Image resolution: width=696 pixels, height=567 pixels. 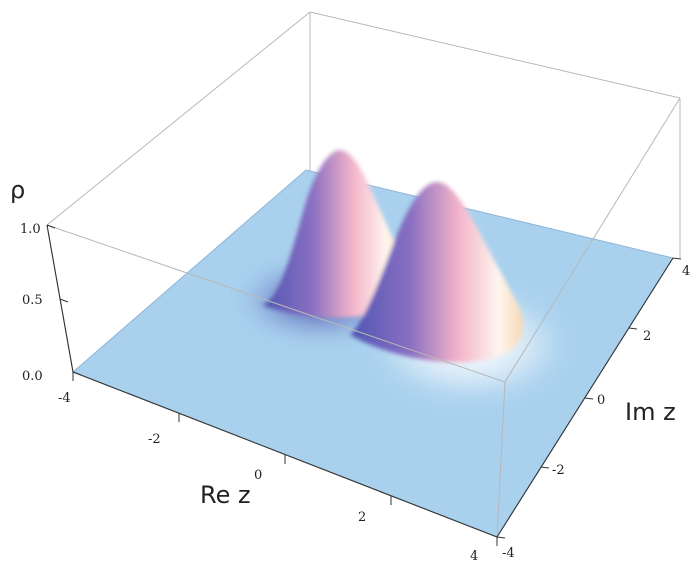 What do you see at coordinates (64, 300) in the screenshot?
I see `z-axis-ticks` at bounding box center [64, 300].